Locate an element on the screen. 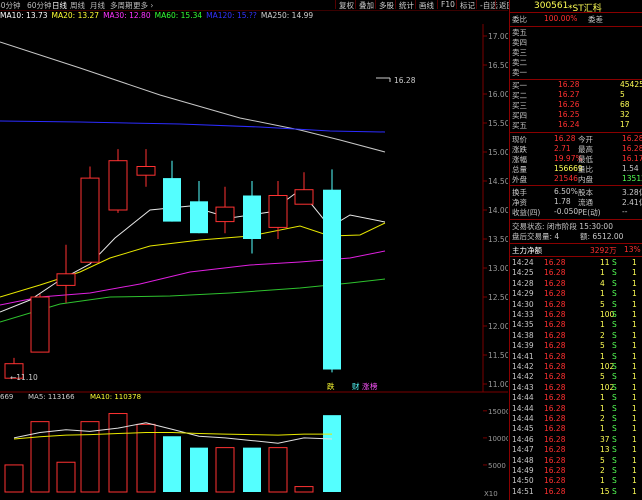  price-tick-label: 14.00 is located at coordinates (498, 210).